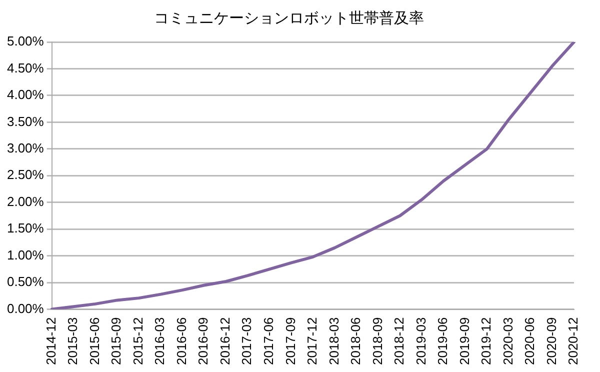 This screenshot has height=372, width=600. Describe the element at coordinates (420, 341) in the screenshot. I see `x-tick-label: 2019-03` at that location.